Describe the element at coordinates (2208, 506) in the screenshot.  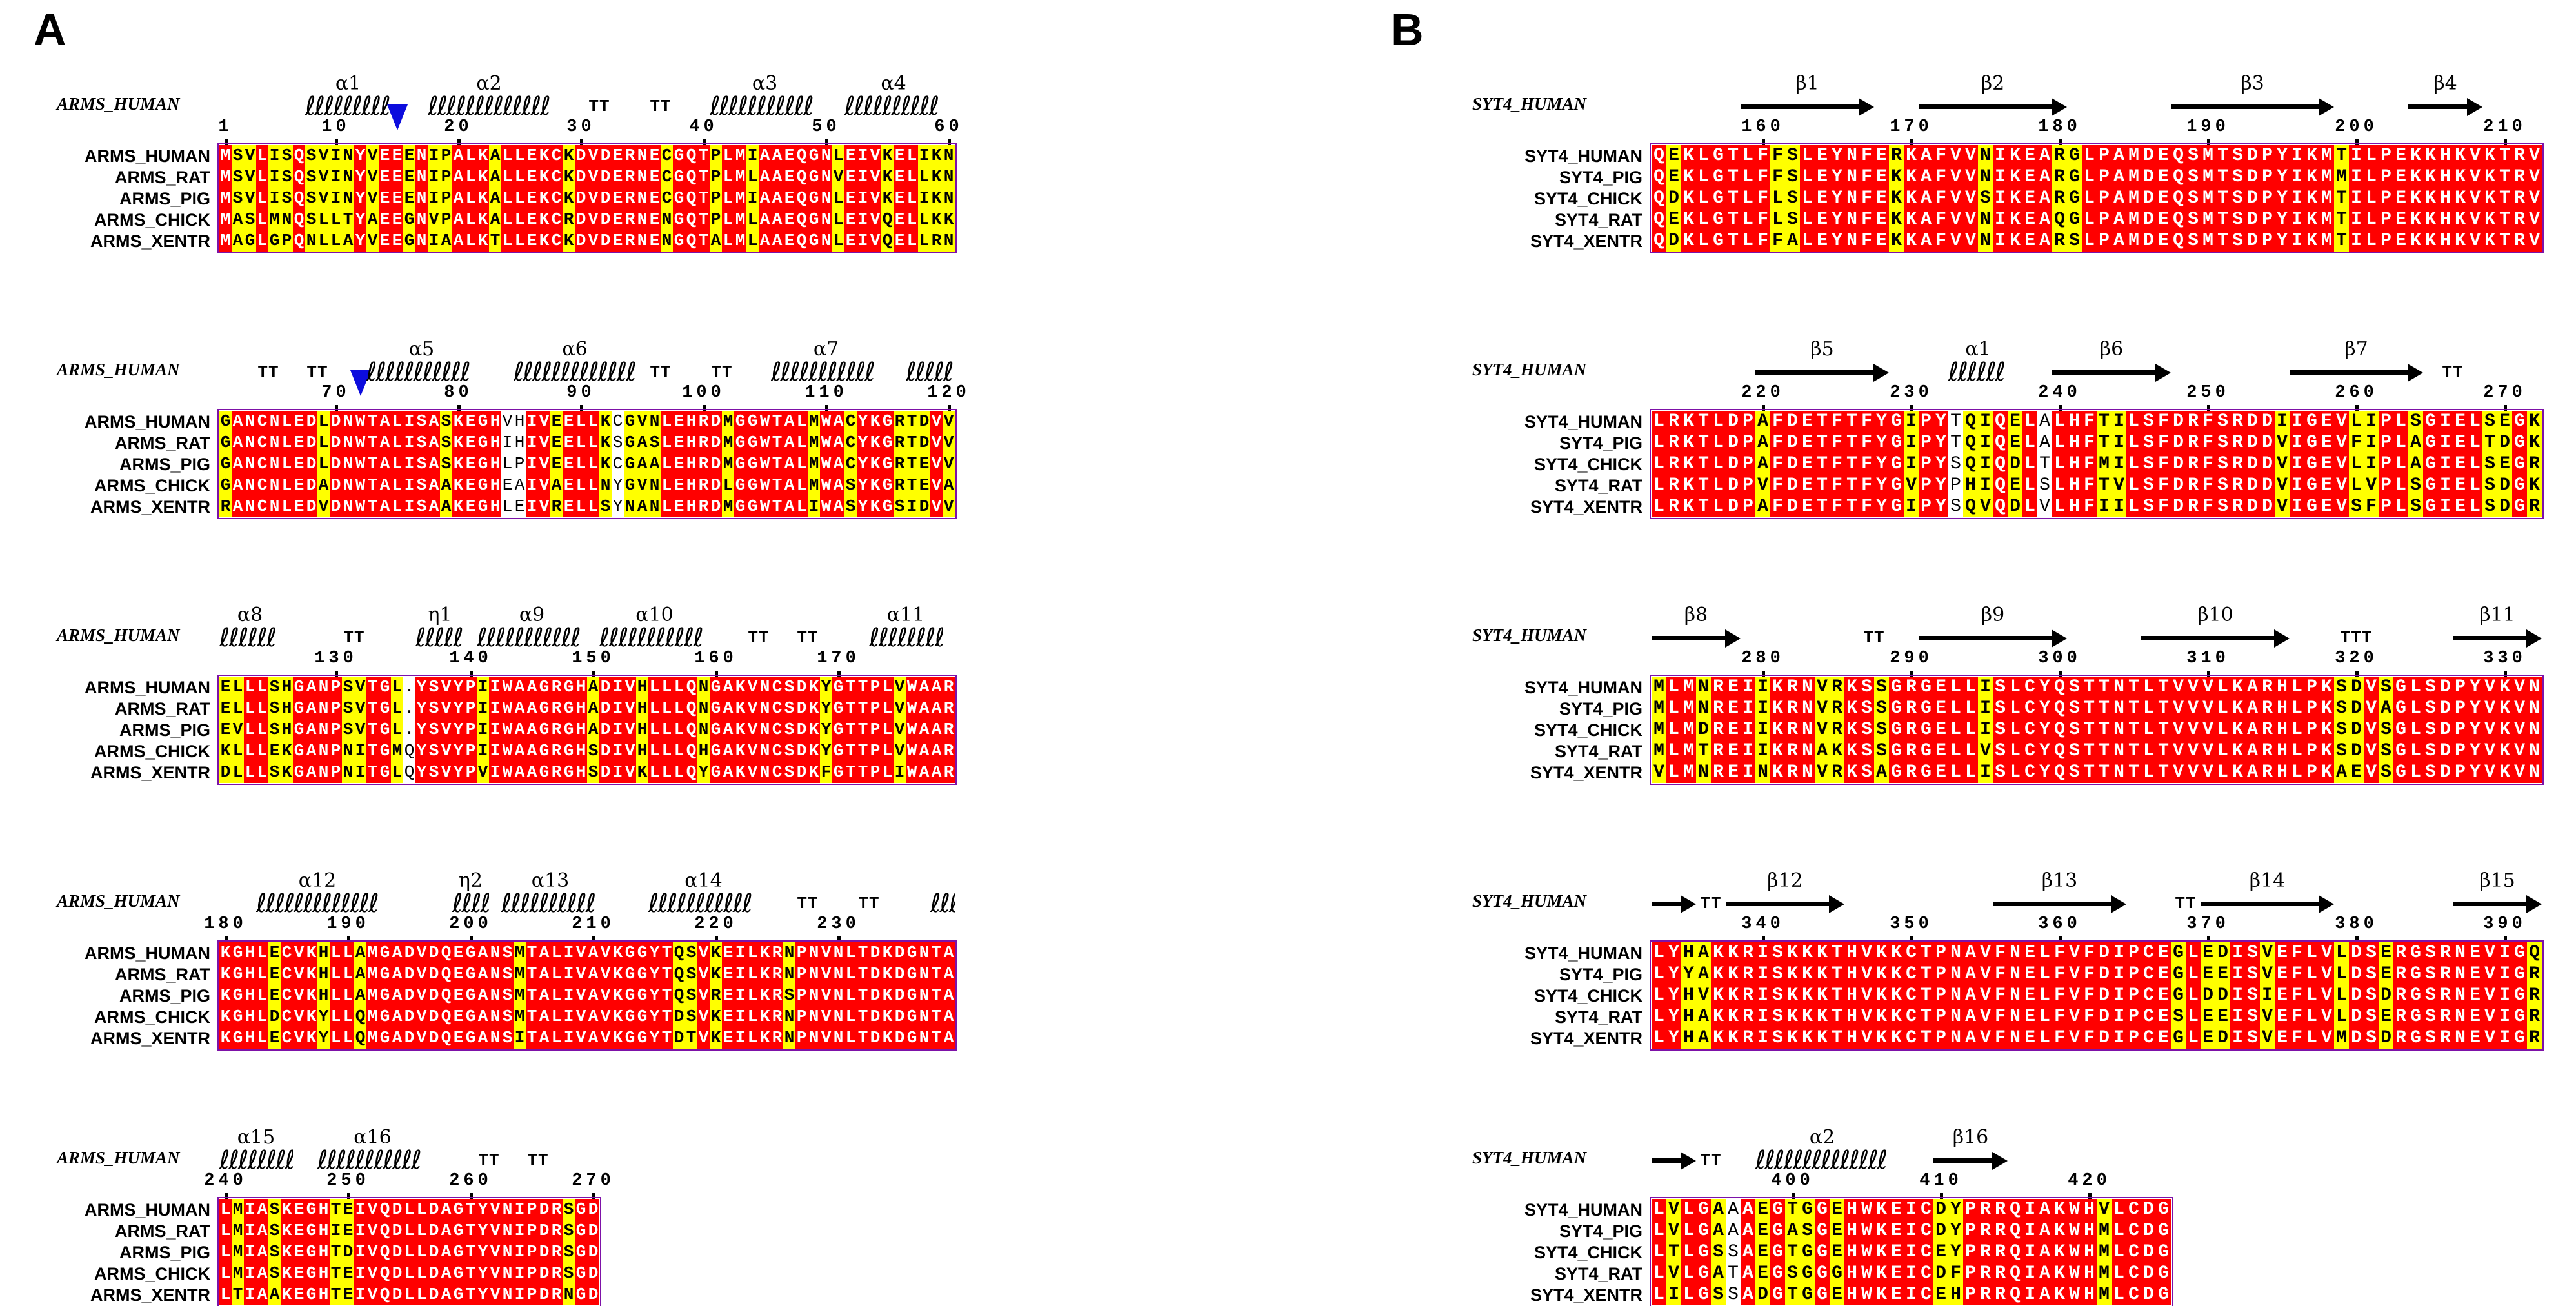
I see `residue-cell: F` at that location.